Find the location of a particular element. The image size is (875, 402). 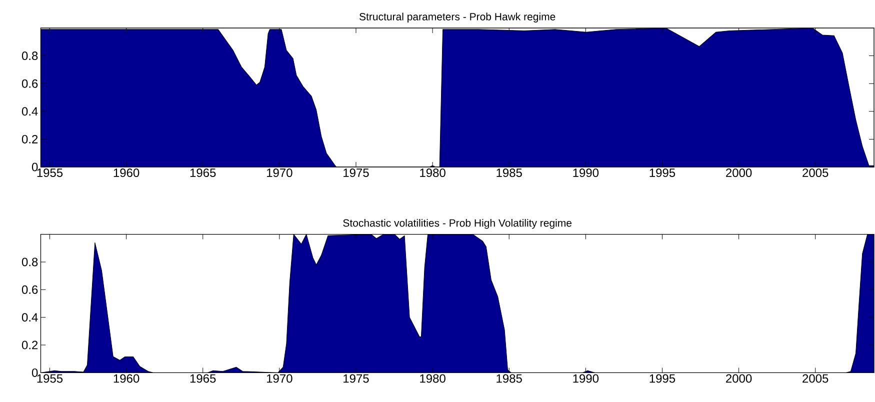

chart-title: Structural parameters - Prob Hawk regime is located at coordinates (458, 17).